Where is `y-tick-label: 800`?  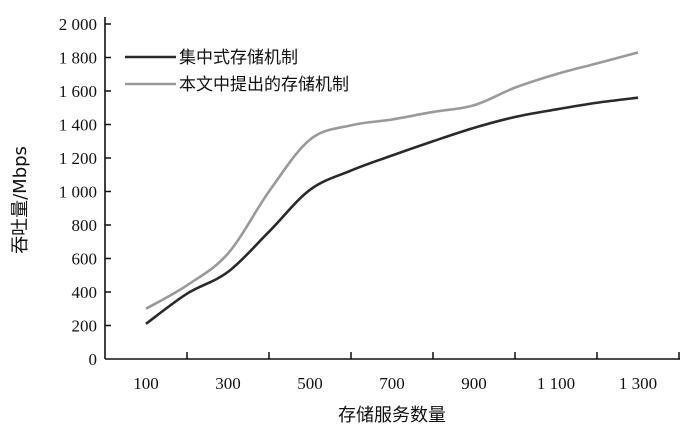
y-tick-label: 800 is located at coordinates (85, 225).